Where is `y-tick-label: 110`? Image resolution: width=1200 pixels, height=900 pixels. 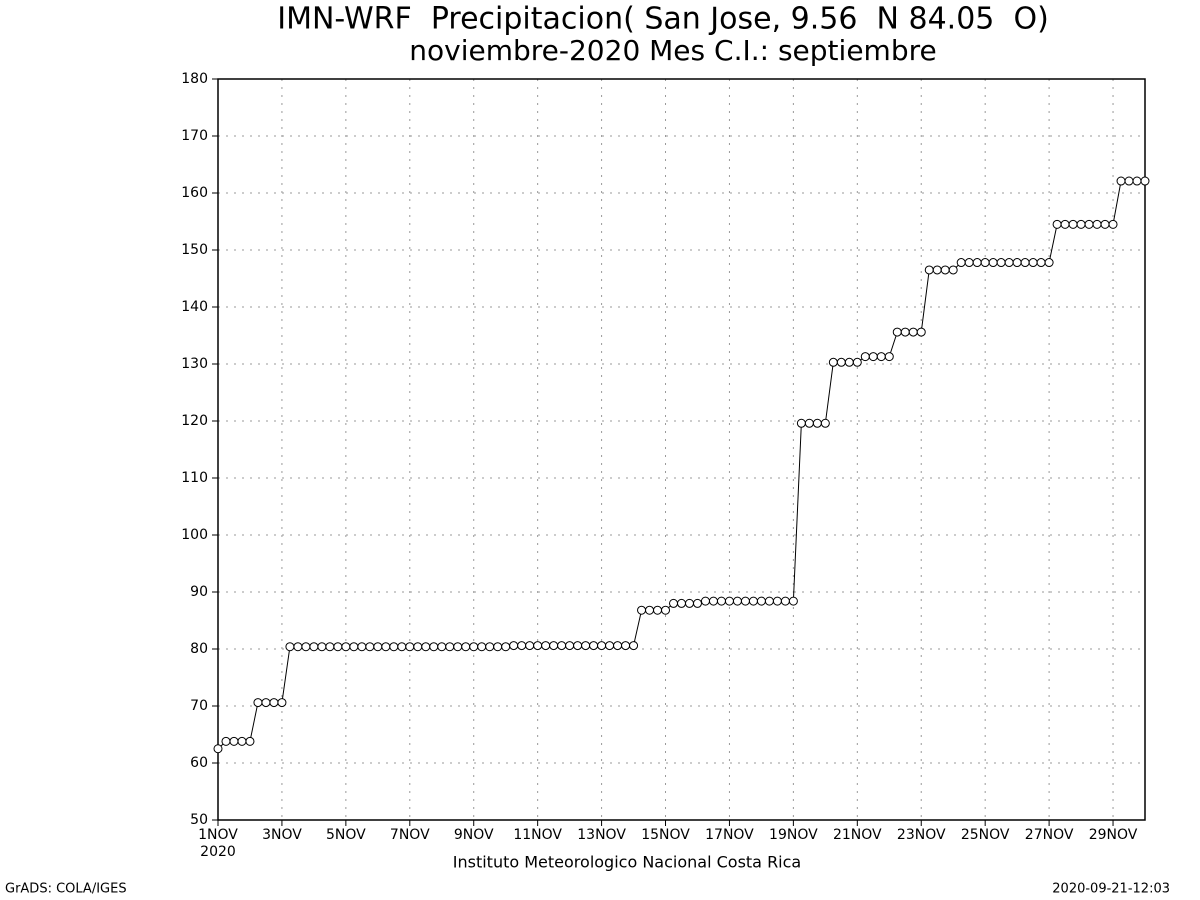
y-tick-label: 110 is located at coordinates (194, 478).